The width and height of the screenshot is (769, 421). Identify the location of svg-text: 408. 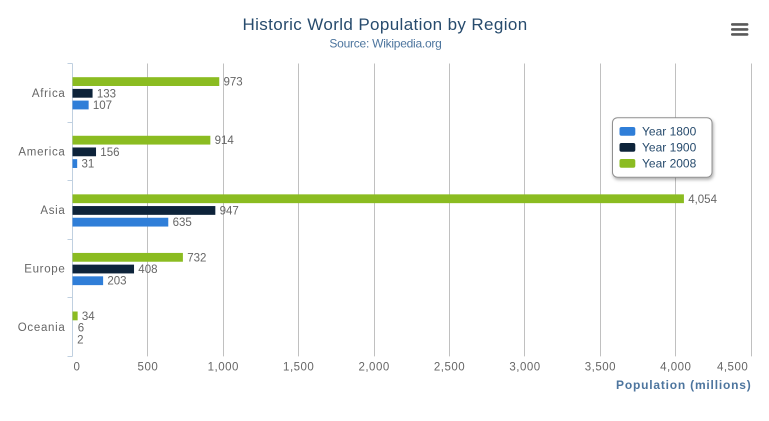
(147, 270).